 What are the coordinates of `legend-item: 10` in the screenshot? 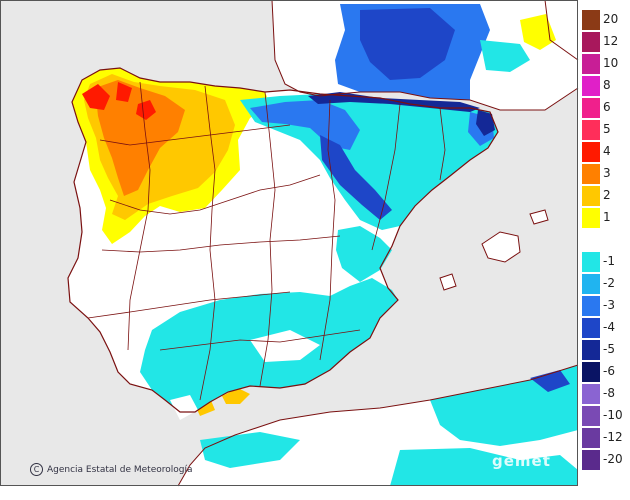 It's located at (605, 64).